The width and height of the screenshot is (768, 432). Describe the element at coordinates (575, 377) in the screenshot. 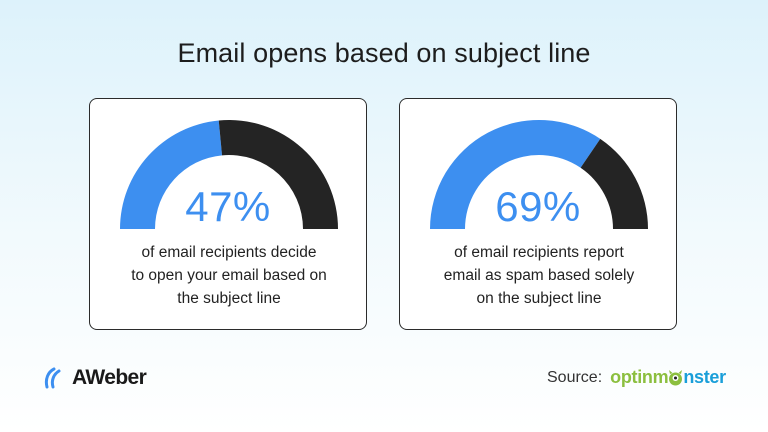

I see `source-label: Source:` at that location.